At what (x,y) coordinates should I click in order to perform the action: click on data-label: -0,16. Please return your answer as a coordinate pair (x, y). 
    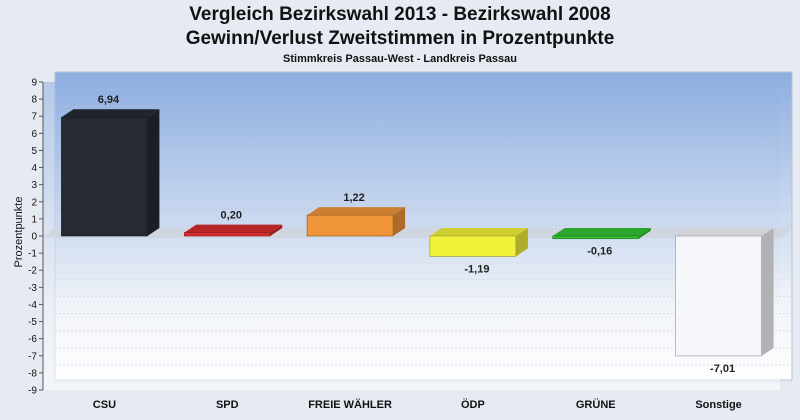
    Looking at the image, I should click on (599, 252).